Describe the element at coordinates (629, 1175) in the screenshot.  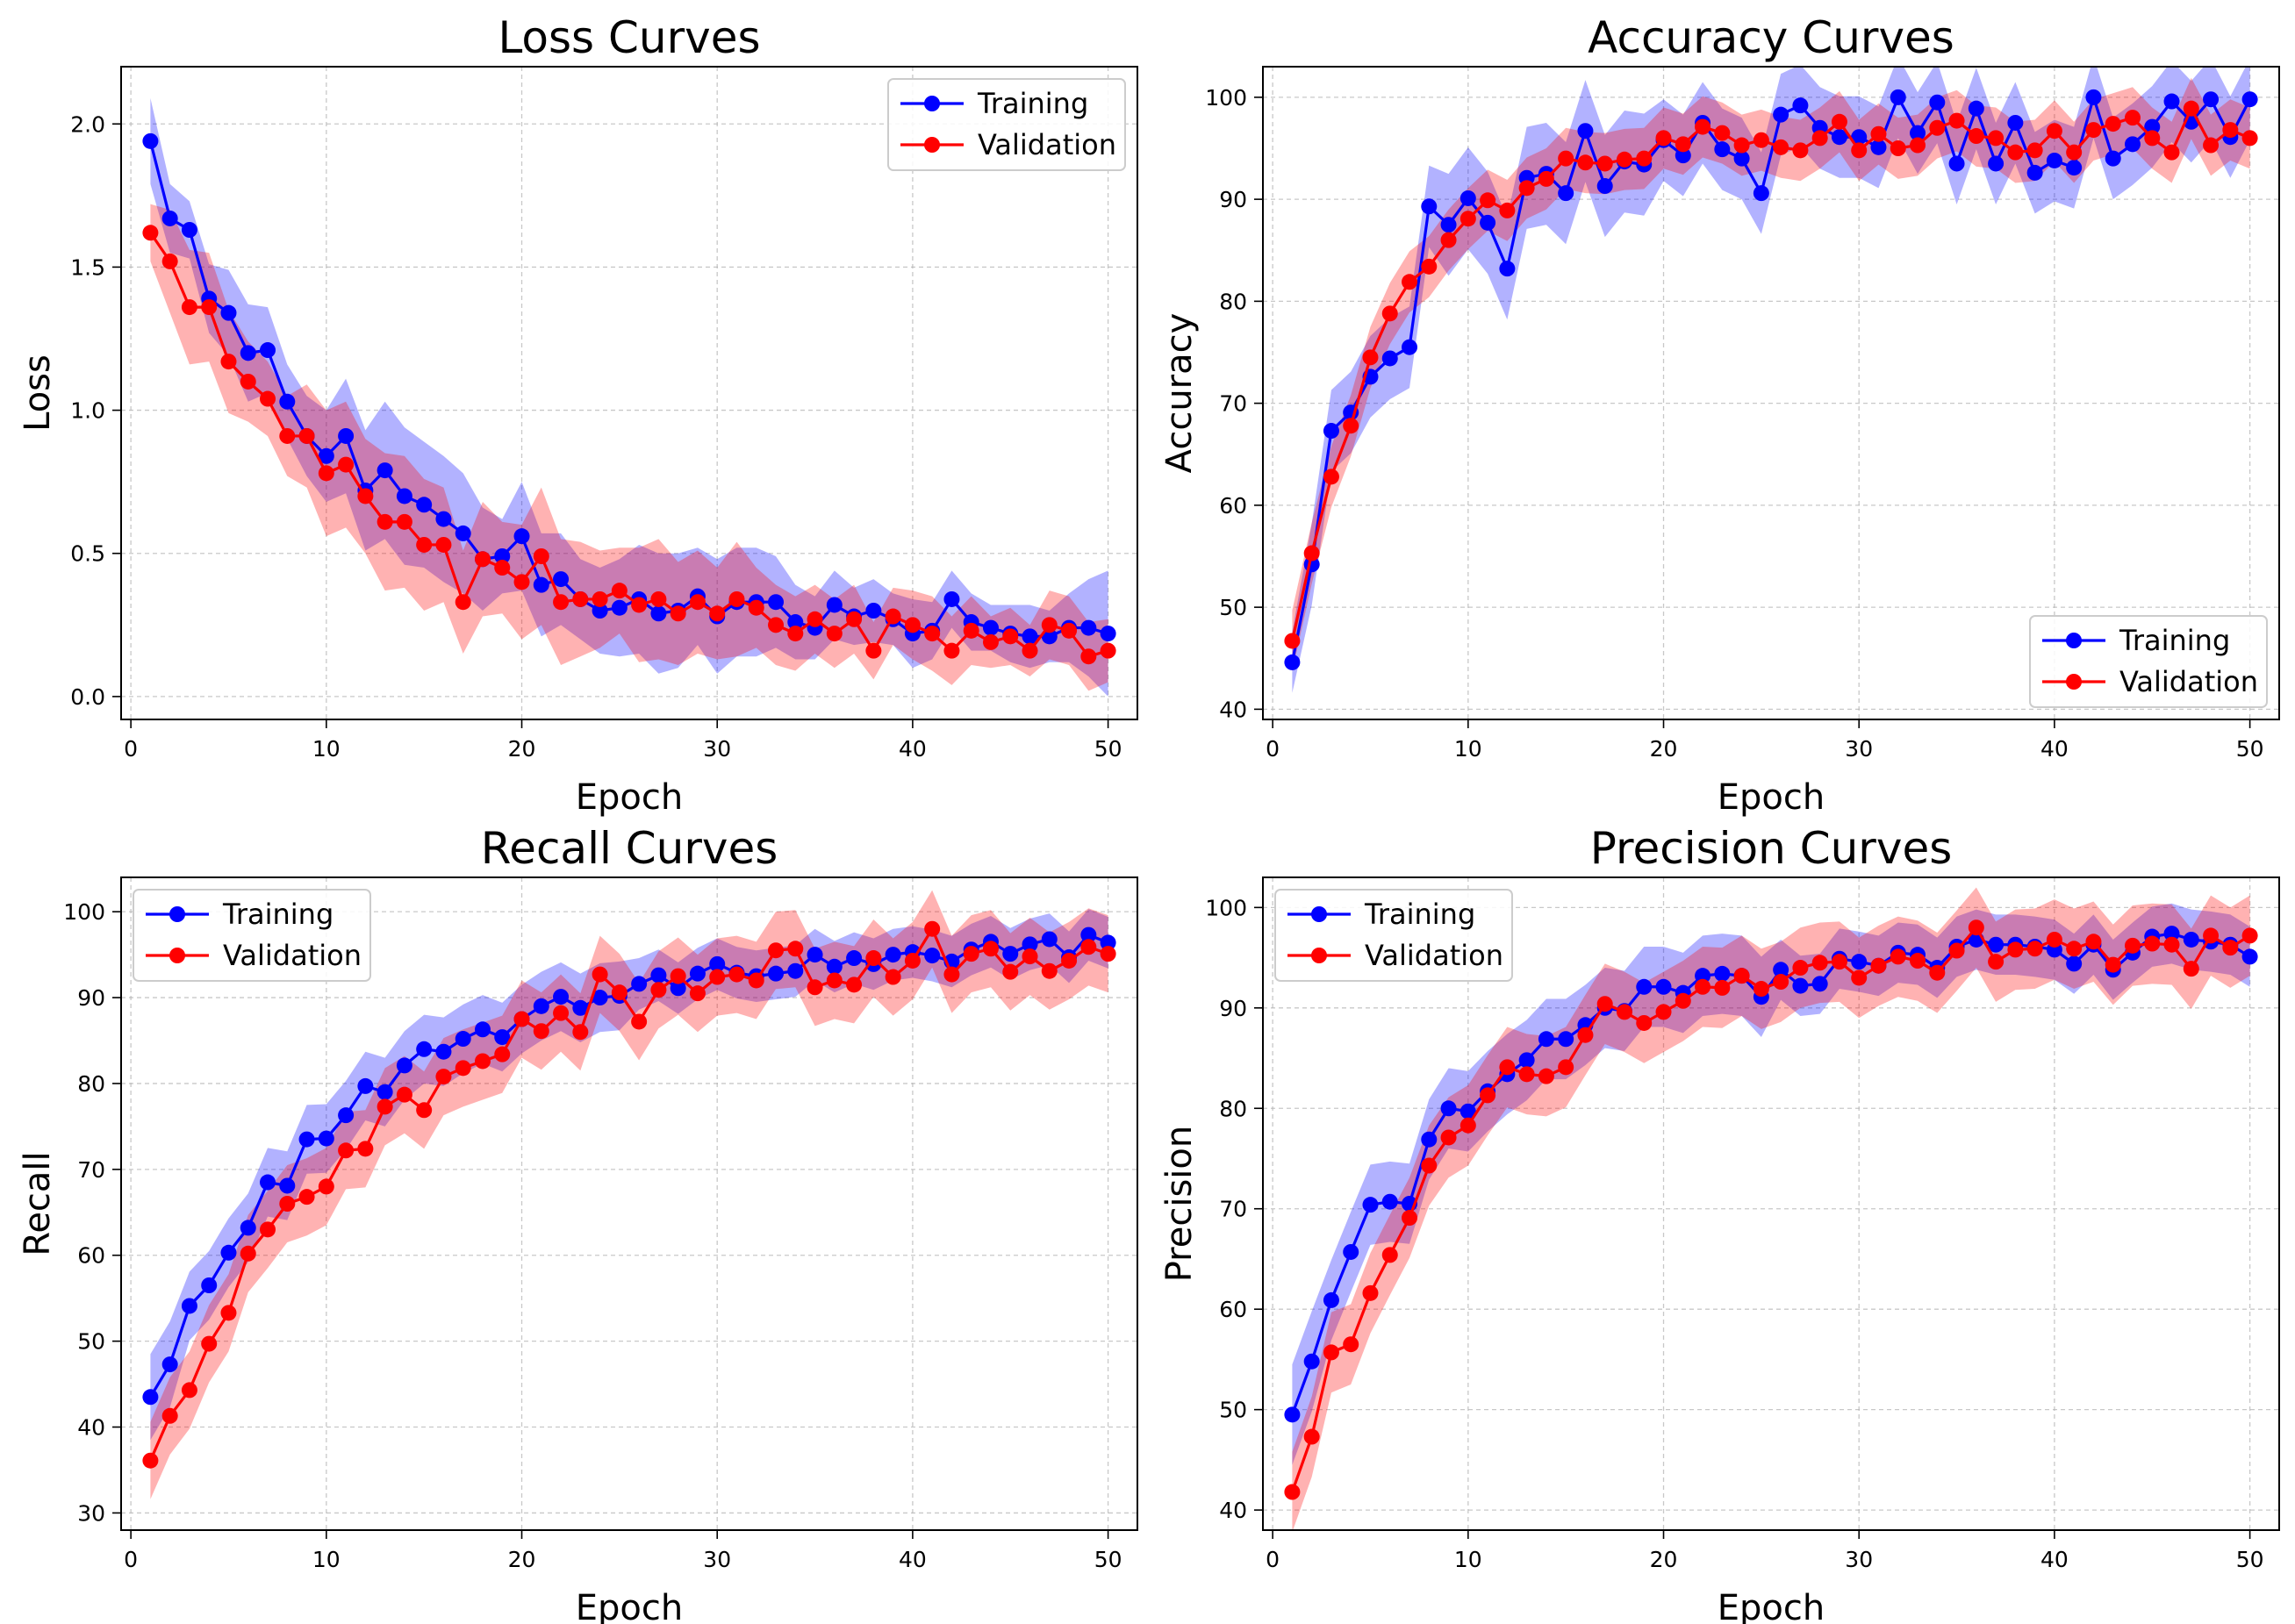
I see `recall-training-confidence-band` at that location.